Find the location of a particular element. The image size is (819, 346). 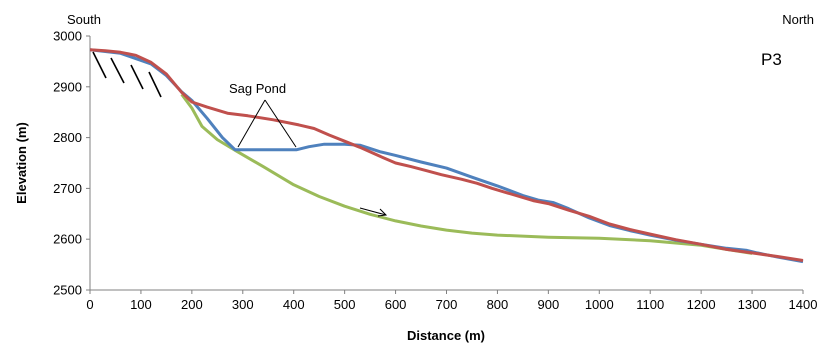

y-axis-title: Elevation (m) is located at coordinates (21, 163).